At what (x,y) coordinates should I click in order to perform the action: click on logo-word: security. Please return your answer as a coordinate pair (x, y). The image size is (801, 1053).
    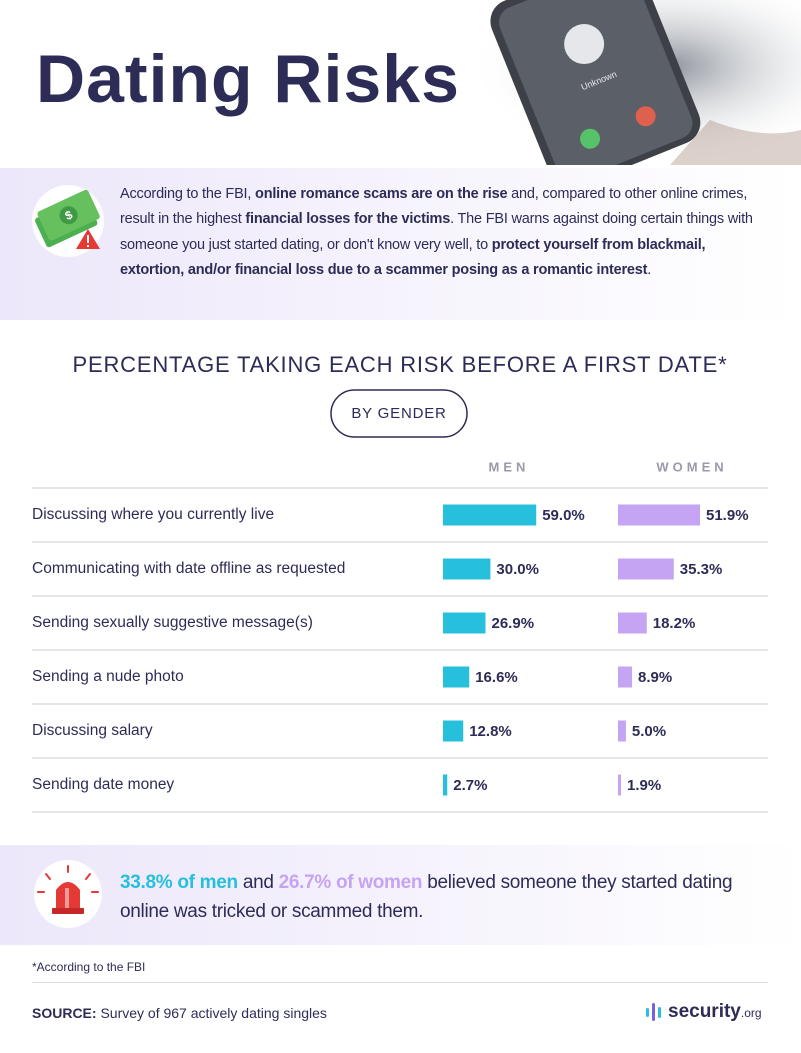
    Looking at the image, I should click on (704, 1011).